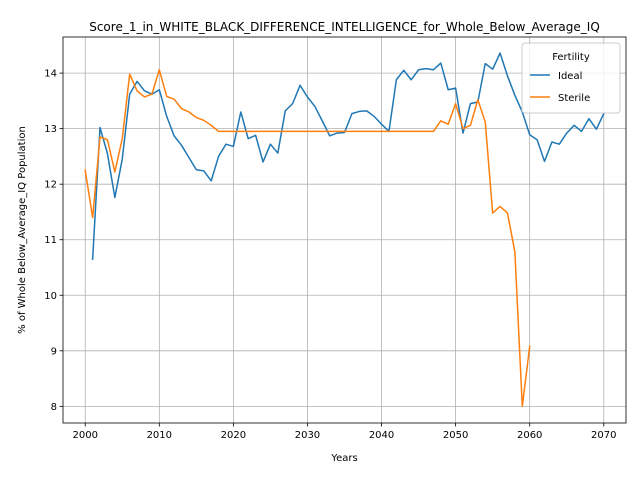 The image size is (640, 480). What do you see at coordinates (307, 435) in the screenshot?
I see `x-tick-label: 2030` at bounding box center [307, 435].